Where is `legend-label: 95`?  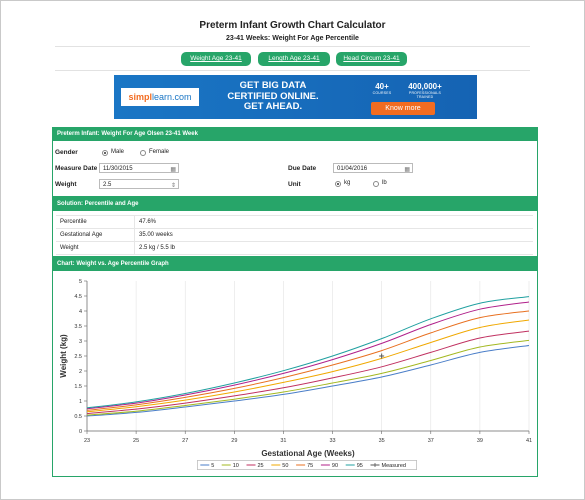
legend-label: 95 is located at coordinates (360, 466).